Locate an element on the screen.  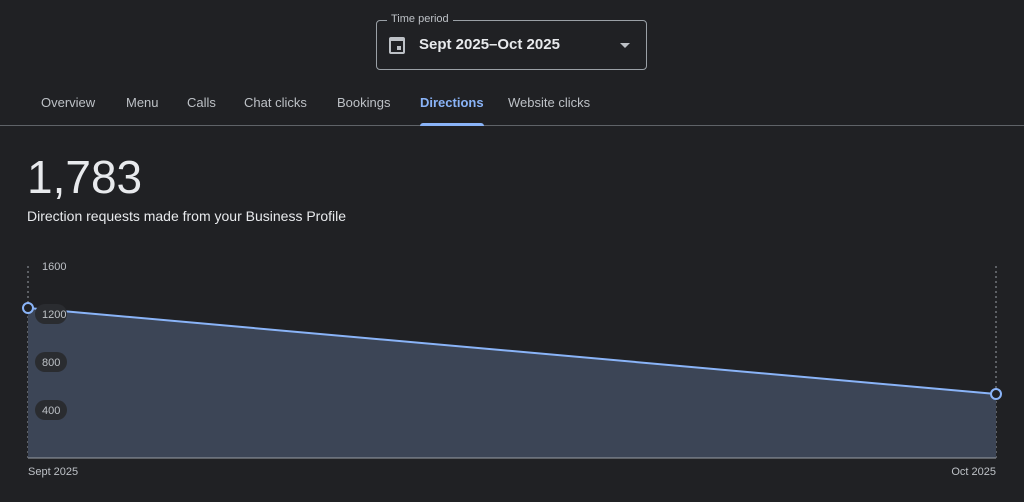
x-tick-label: Sept 2025 is located at coordinates (53, 472).